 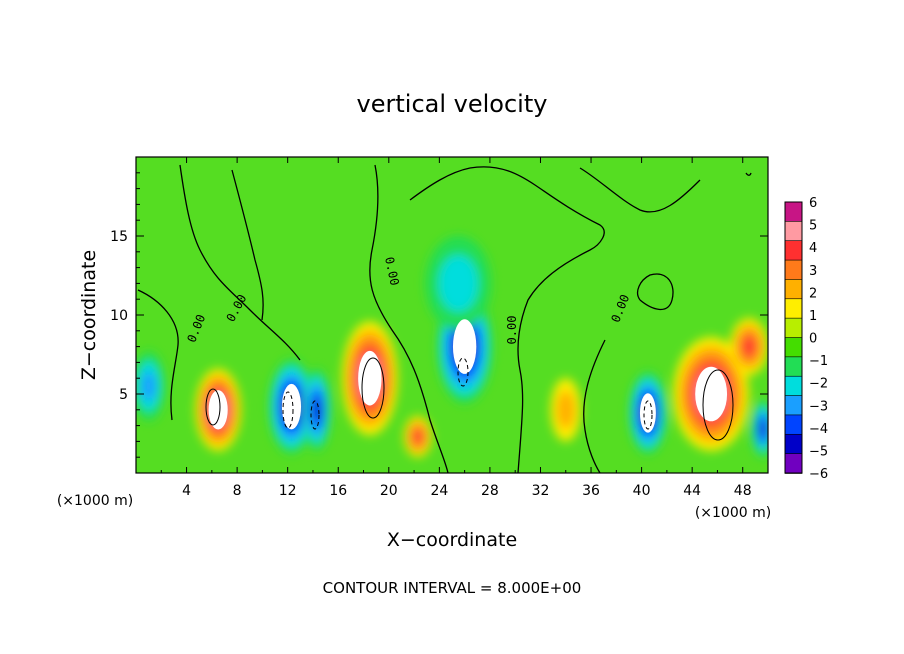 I want to click on x-tick-label: 12, so click(x=288, y=491).